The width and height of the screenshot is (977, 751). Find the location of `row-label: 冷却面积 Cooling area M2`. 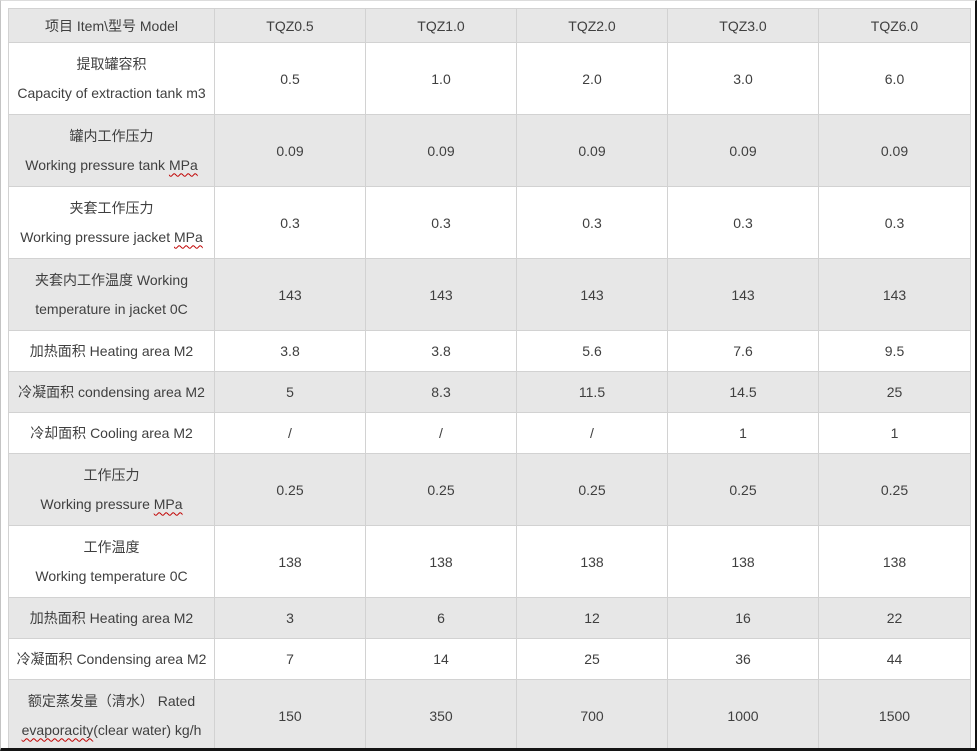

row-label: 冷却面积 Cooling area M2 is located at coordinates (111, 433).